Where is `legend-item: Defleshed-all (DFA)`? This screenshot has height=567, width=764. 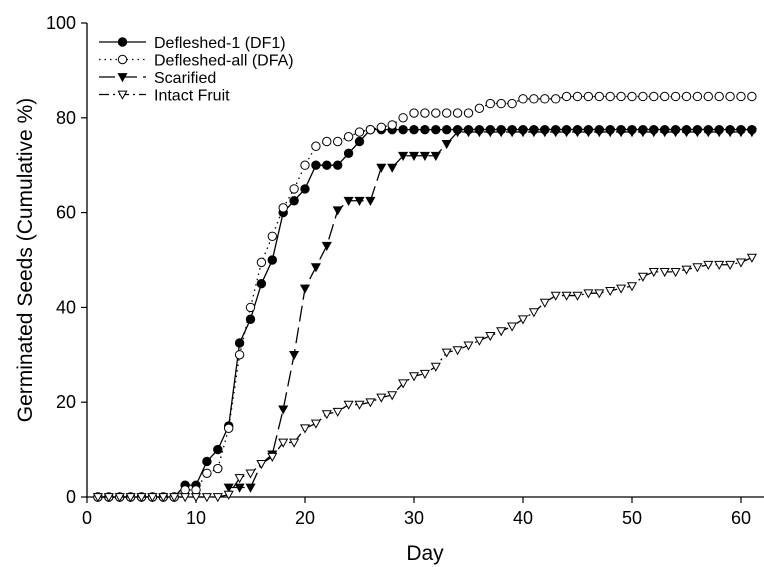
legend-item: Defleshed-all (DFA) is located at coordinates (196, 61).